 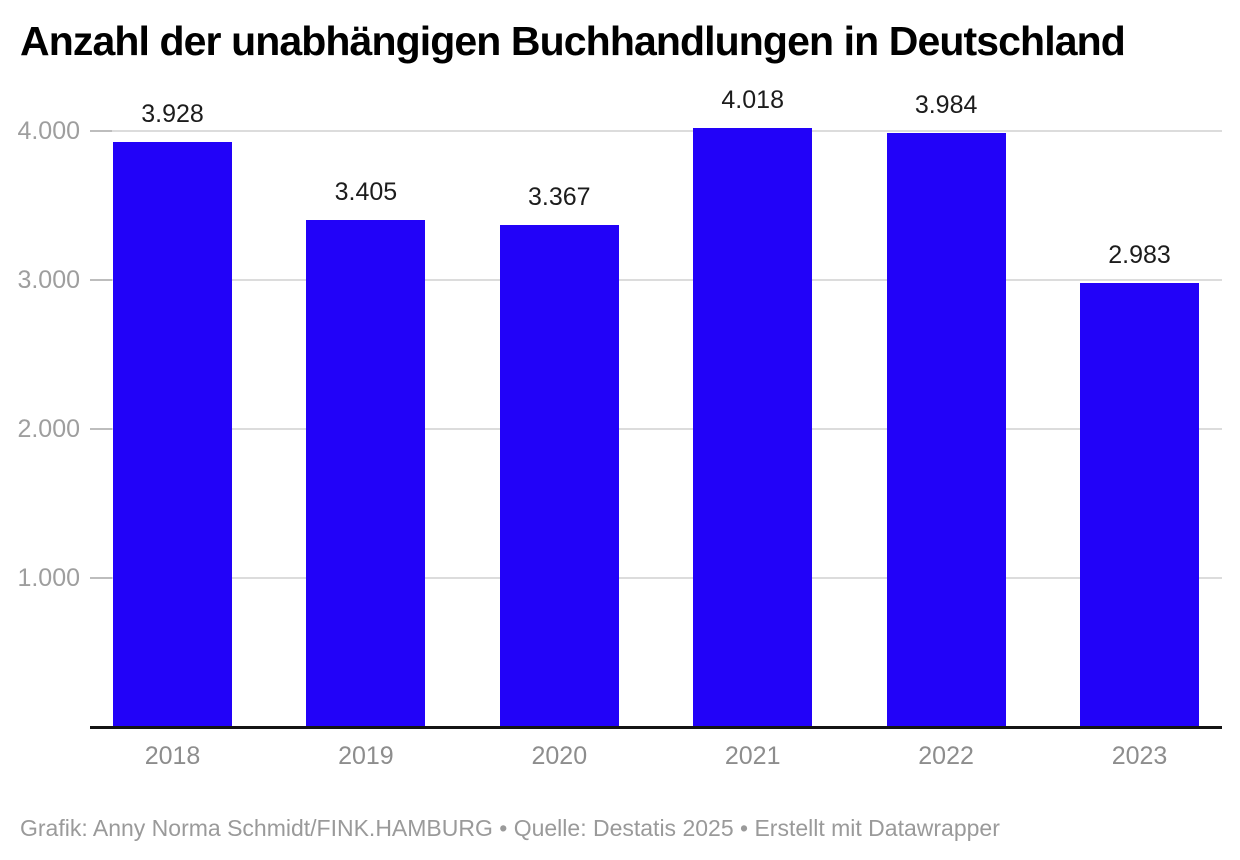 What do you see at coordinates (172, 434) in the screenshot?
I see `bar-2018` at bounding box center [172, 434].